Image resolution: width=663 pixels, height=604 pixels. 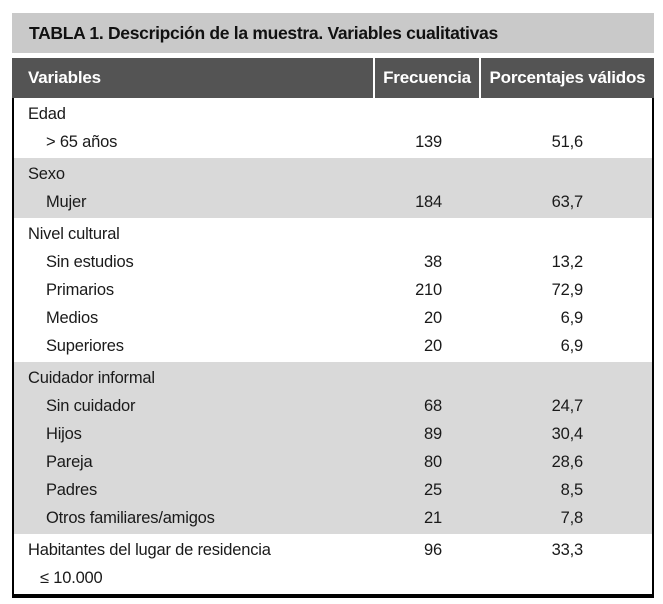 What do you see at coordinates (333, 174) in the screenshot?
I see `table-row: Sexo` at bounding box center [333, 174].